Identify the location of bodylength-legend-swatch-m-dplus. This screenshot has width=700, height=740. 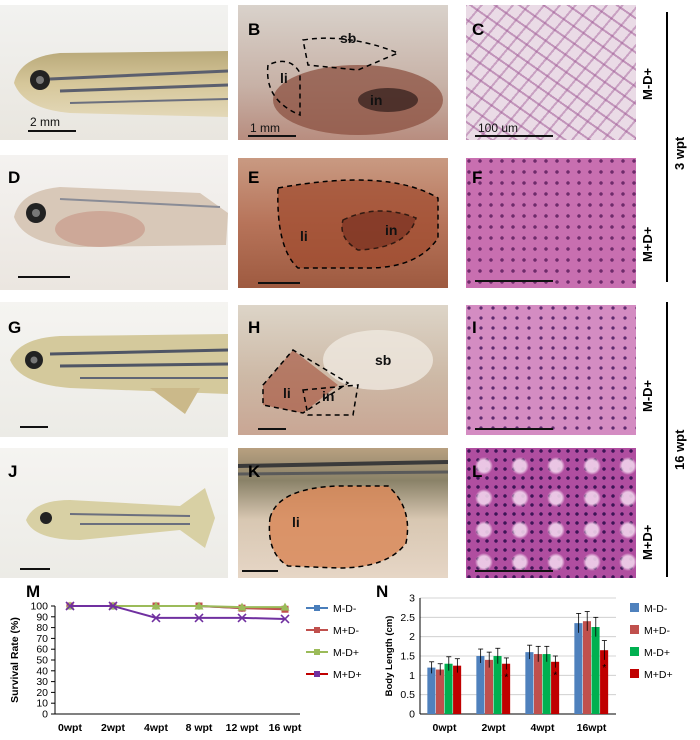
(634, 651).